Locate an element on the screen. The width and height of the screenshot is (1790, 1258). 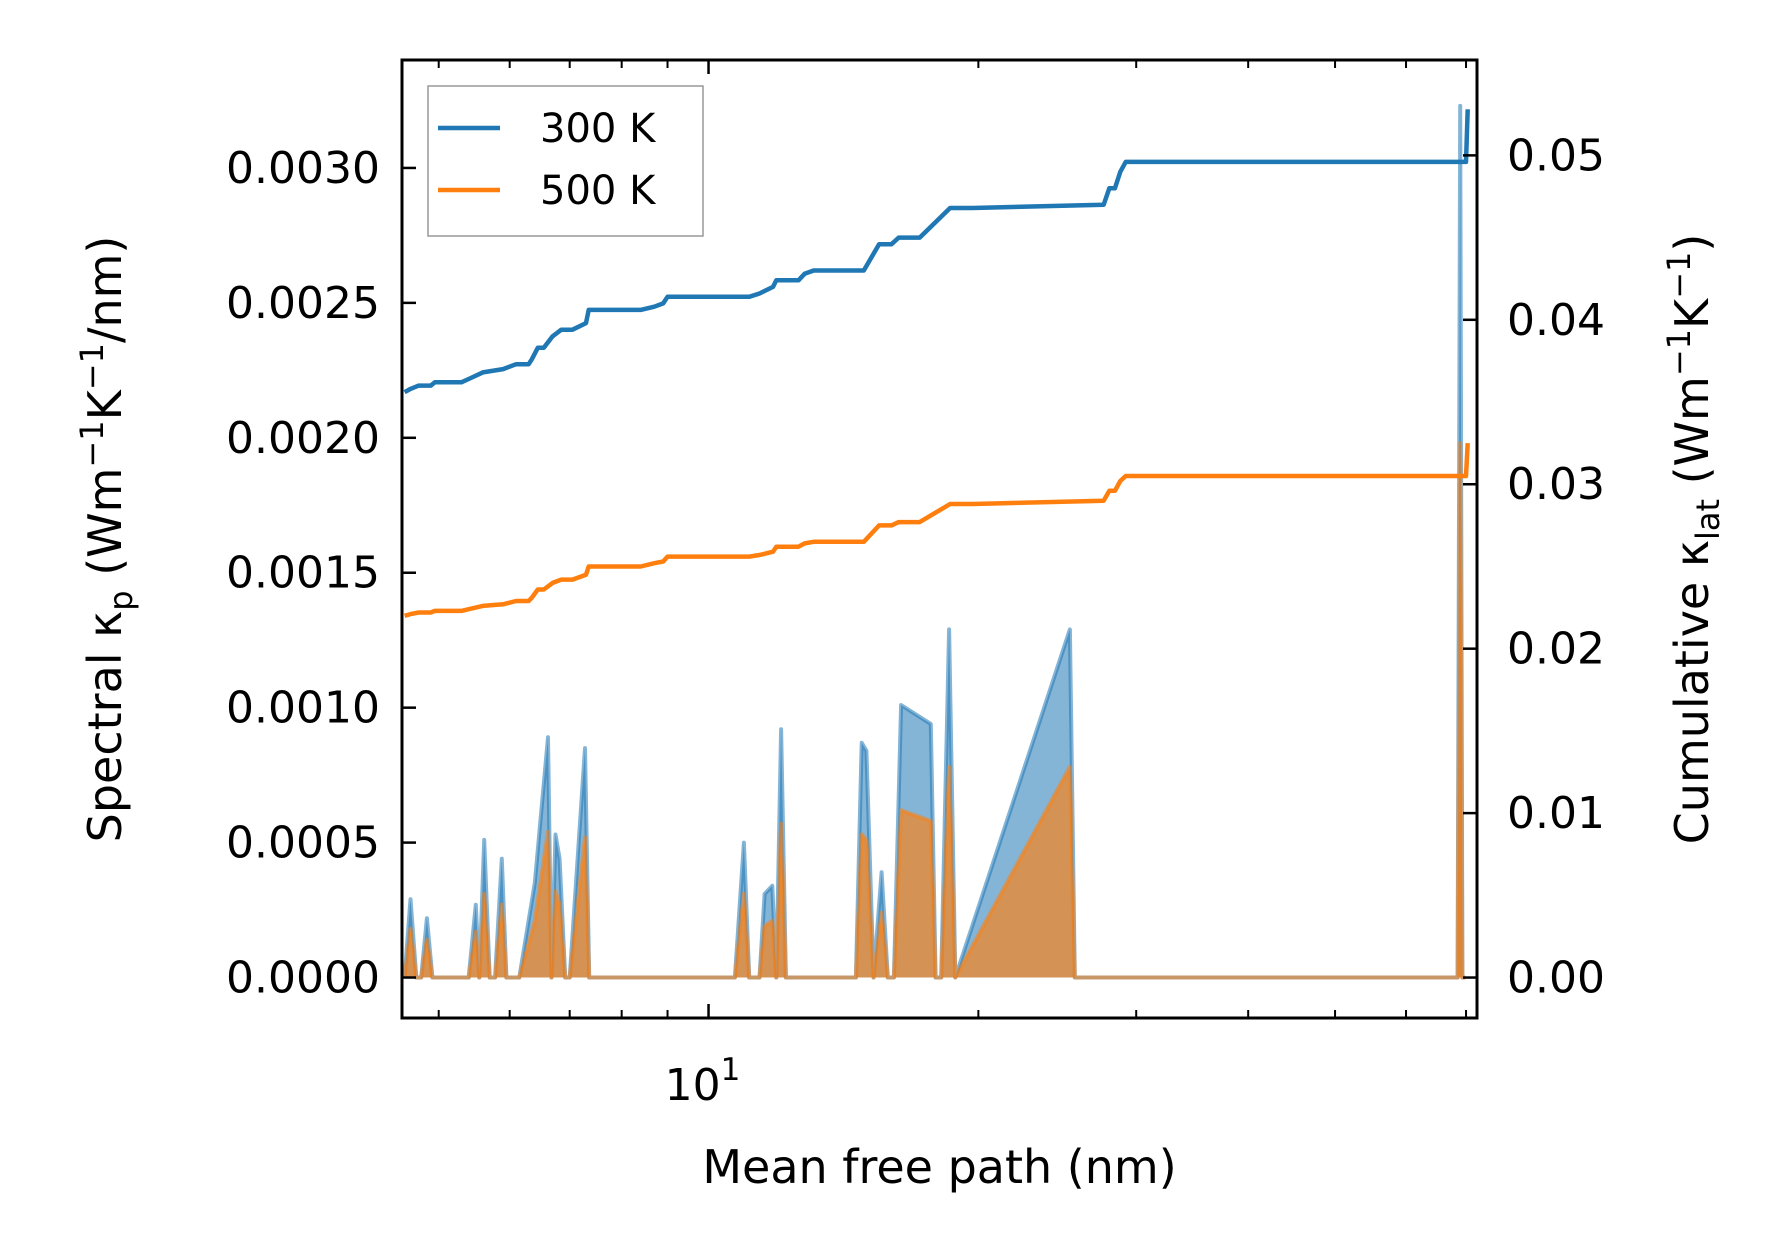
cumulative-500k-line is located at coordinates (936, 530).